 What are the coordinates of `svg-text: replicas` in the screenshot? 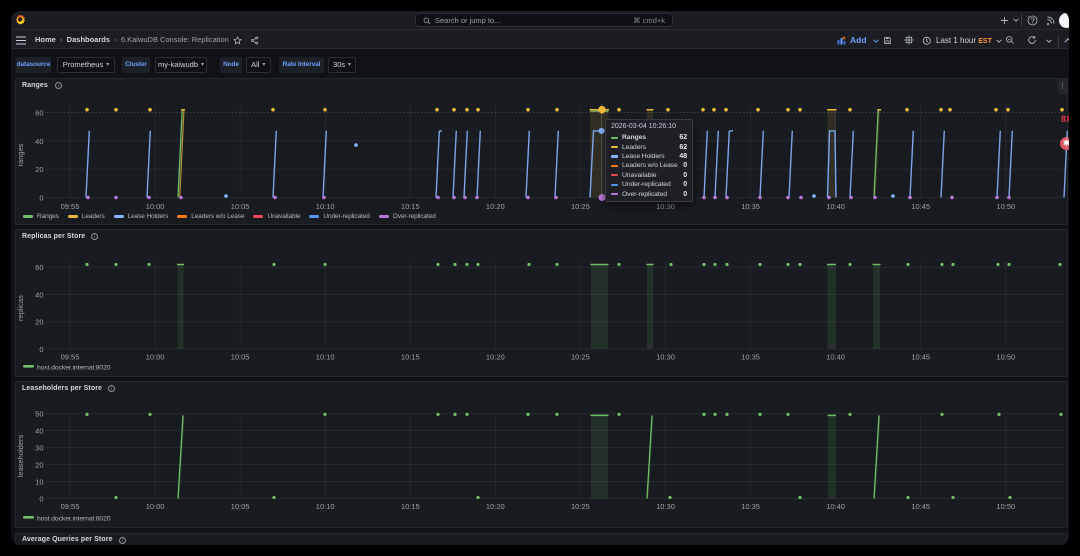 It's located at (20, 308).